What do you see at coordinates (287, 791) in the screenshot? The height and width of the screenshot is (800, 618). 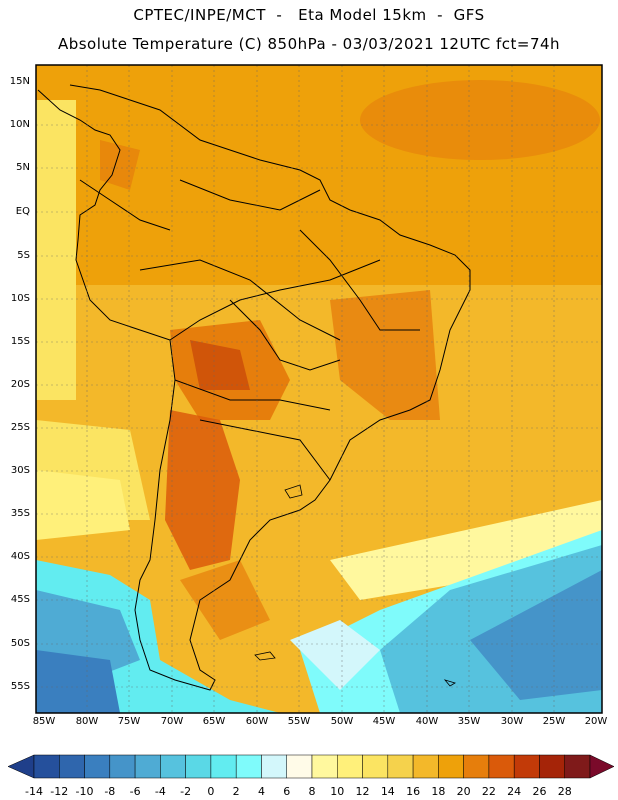 I see `colorbar-tick-label: 6` at bounding box center [287, 791].